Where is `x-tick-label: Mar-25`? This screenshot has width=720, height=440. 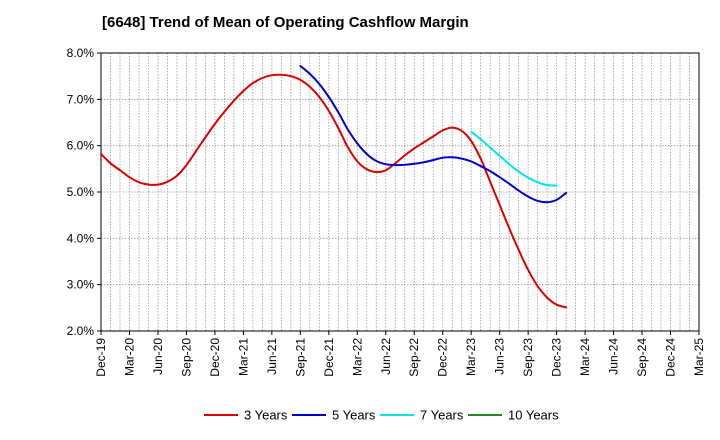
x-tick-label: Mar-25 is located at coordinates (699, 357).